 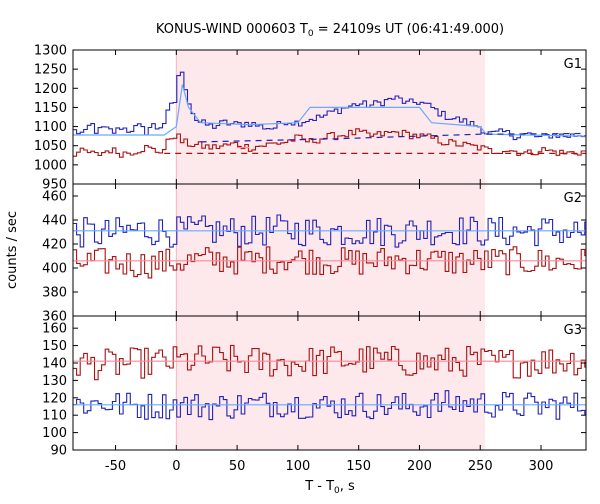 What do you see at coordinates (50, 146) in the screenshot?
I see `y-tick-label-G1: 1050` at bounding box center [50, 146].